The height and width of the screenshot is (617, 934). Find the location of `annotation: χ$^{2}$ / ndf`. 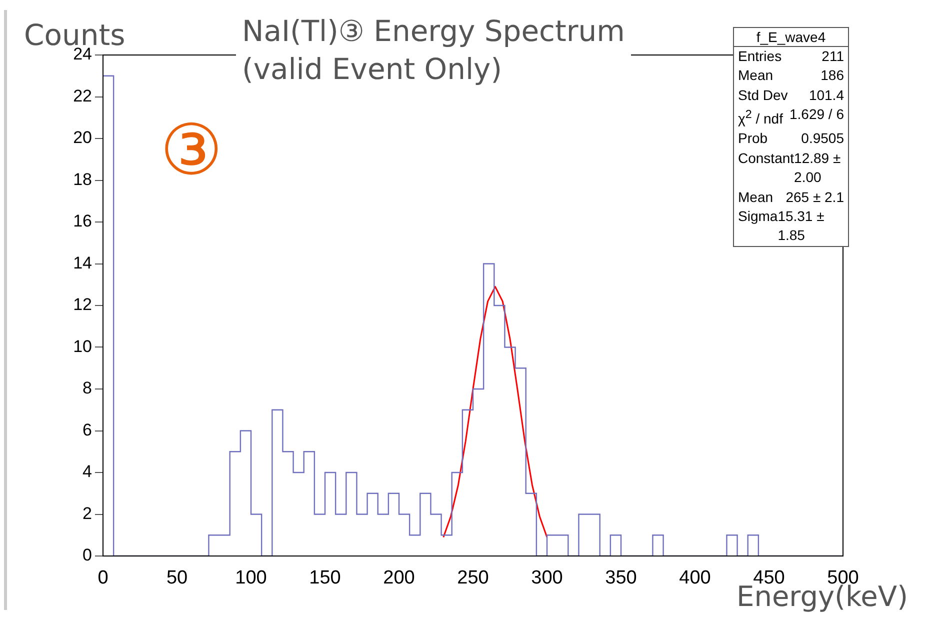

annotation: χ$^{2}$ / ndf is located at coordinates (760, 118).